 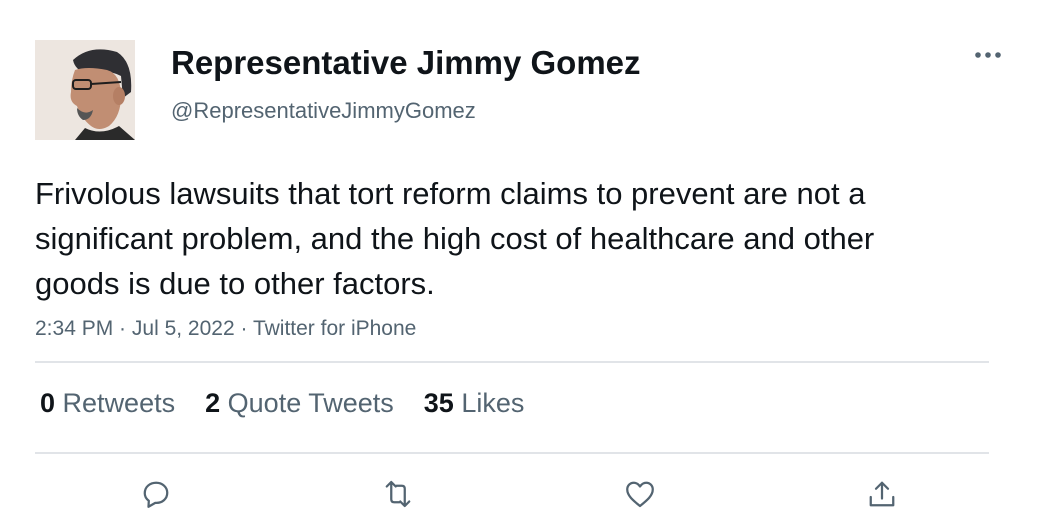 I want to click on more-dots-icon, so click(x=988, y=55).